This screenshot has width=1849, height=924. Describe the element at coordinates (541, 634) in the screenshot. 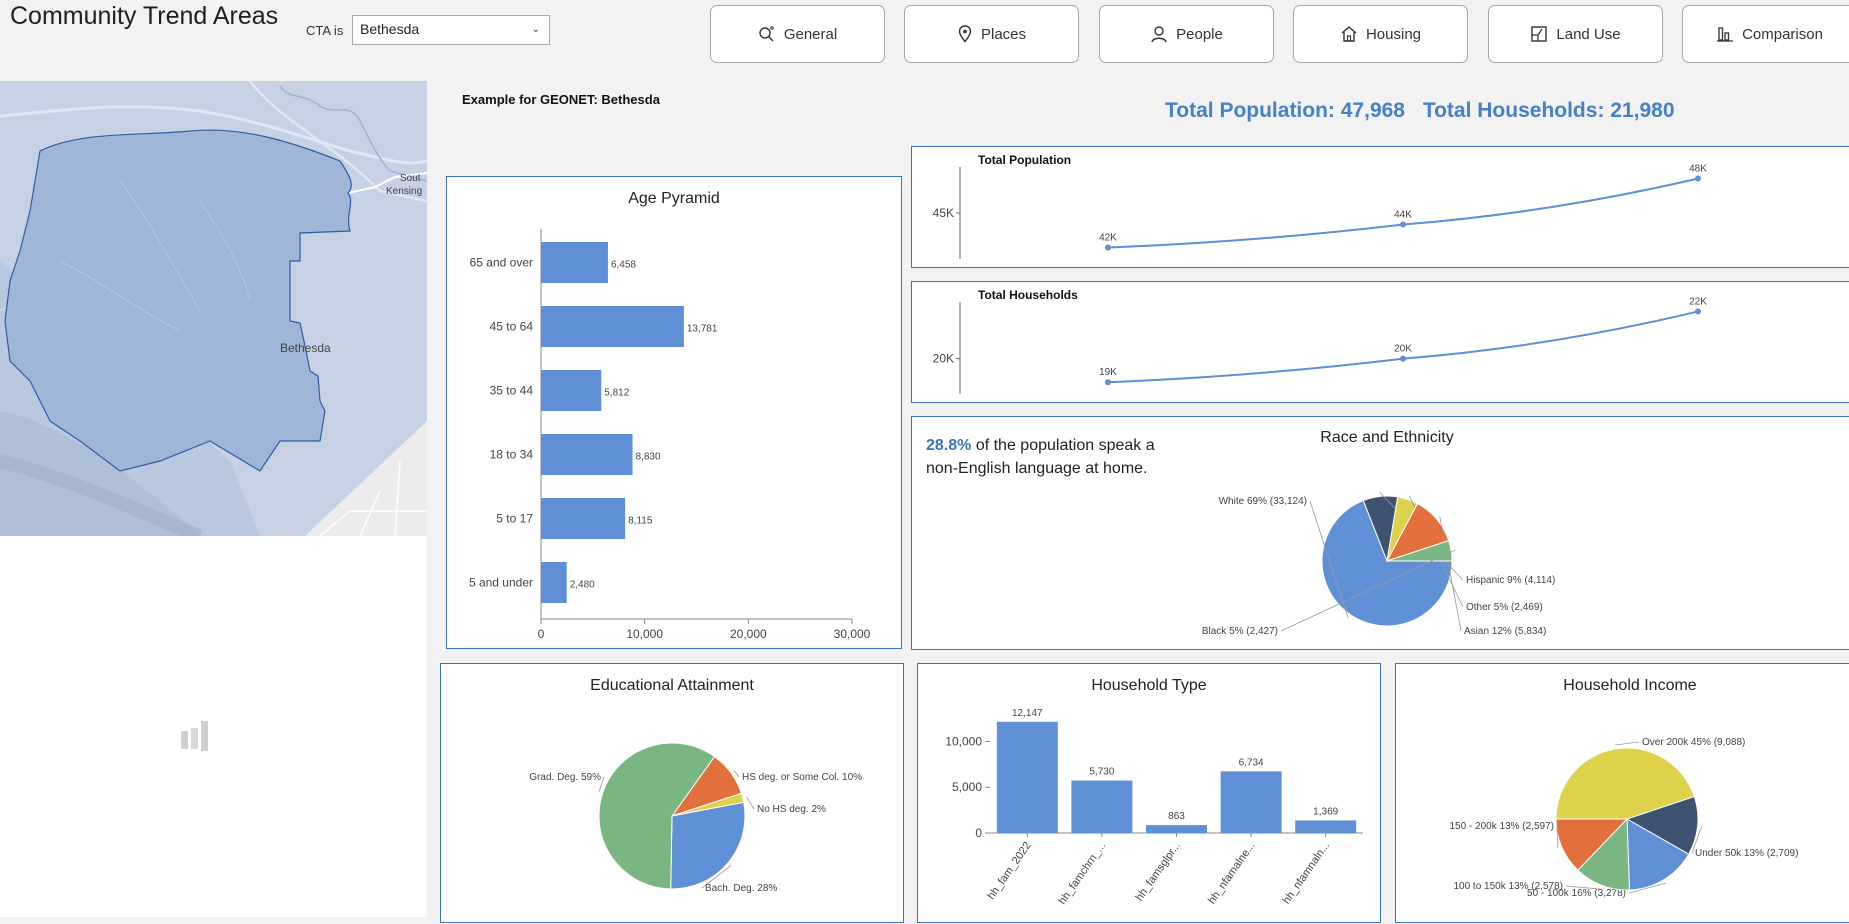

I see `x-tick-label: 0` at that location.